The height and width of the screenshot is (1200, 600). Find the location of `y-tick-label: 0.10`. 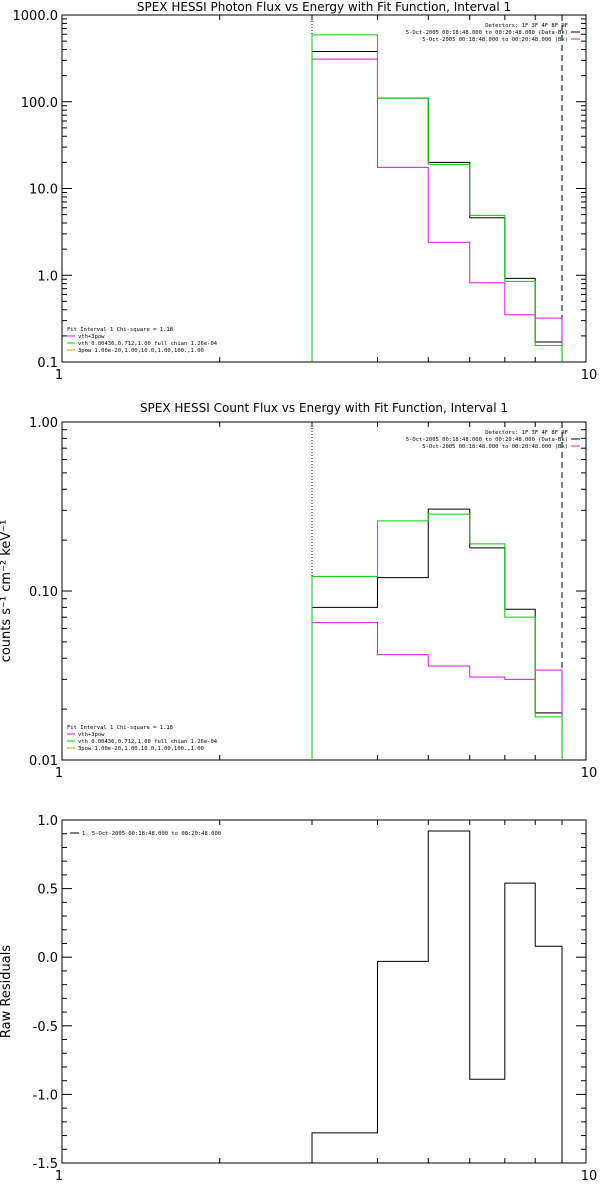

y-tick-label: 0.10 is located at coordinates (43, 592).